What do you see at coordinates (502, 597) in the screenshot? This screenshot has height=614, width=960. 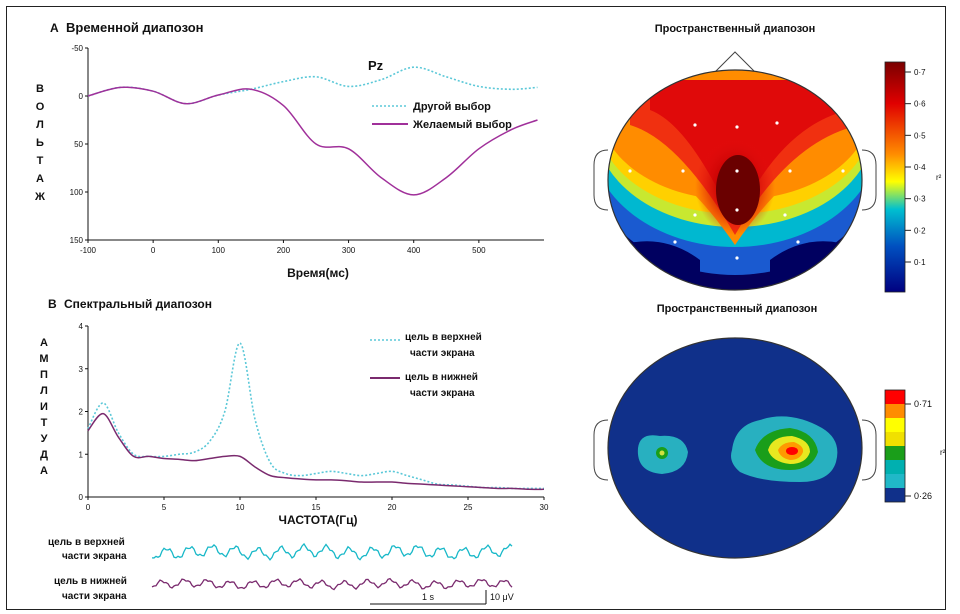 I see `amp-scale-label: 10 μV` at bounding box center [502, 597].